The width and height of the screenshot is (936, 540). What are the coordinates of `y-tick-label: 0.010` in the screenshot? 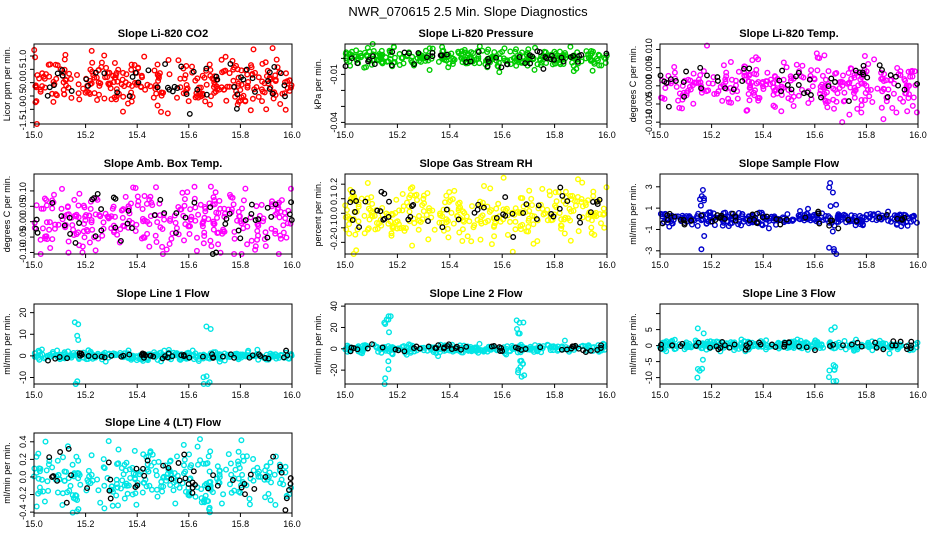 It's located at (649, 49).